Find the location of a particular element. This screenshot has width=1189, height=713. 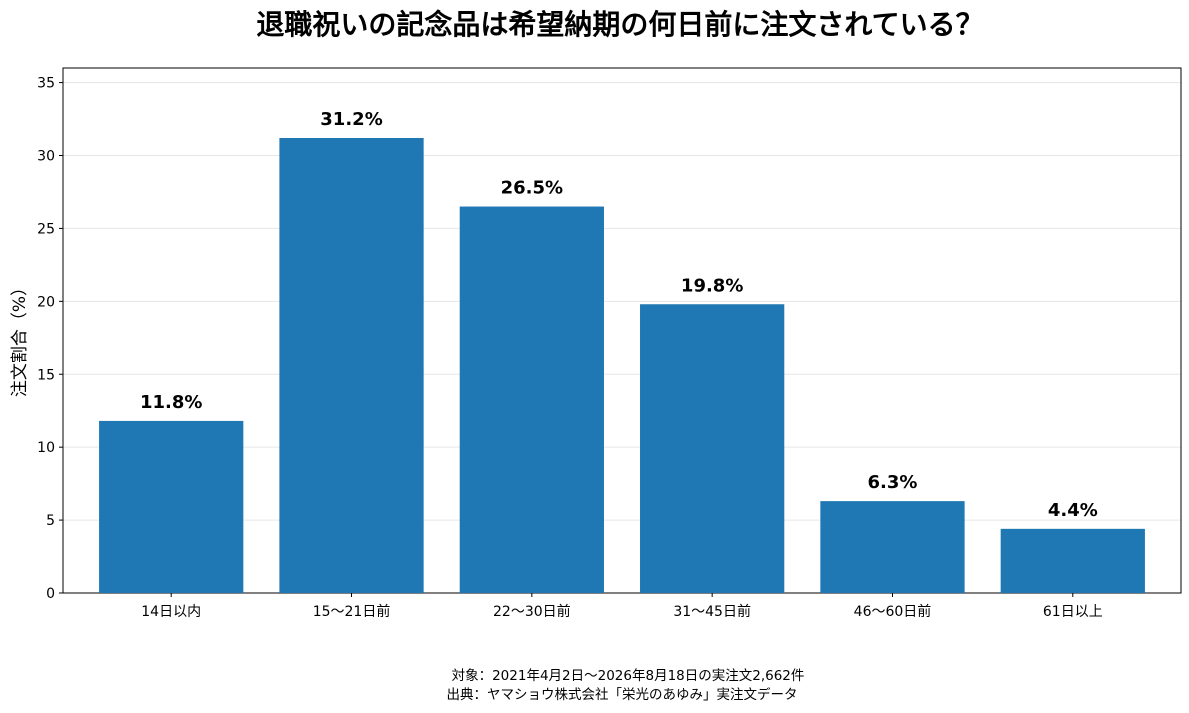

x-tick-label: 15〜21日前 is located at coordinates (352, 611).